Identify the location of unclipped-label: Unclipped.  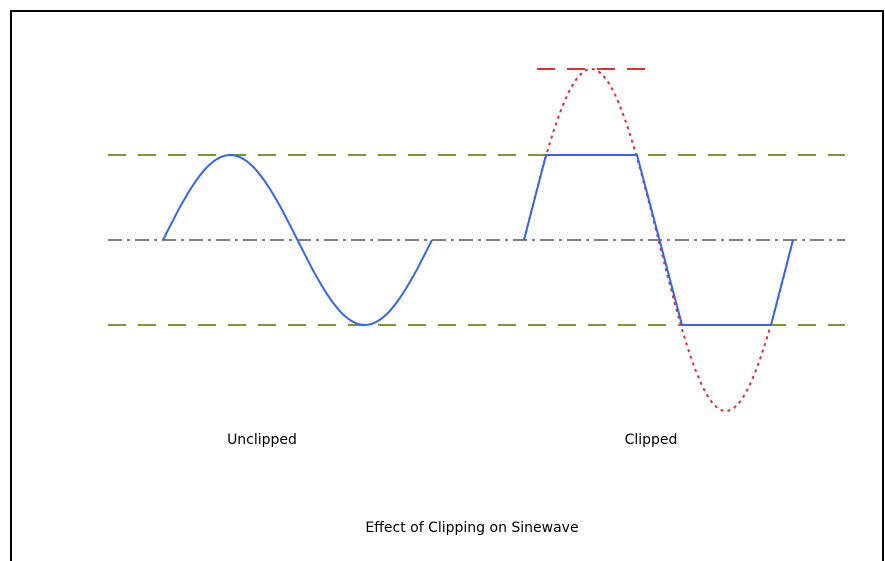
(262, 440).